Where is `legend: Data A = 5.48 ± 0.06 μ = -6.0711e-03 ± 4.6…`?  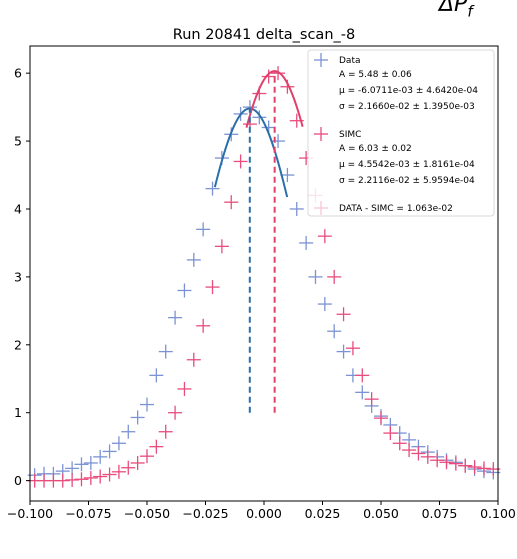
legend: Data A = 5.48 ± 0.06 μ = -6.0711e-03 ± 4.6… is located at coordinates (401, 133).